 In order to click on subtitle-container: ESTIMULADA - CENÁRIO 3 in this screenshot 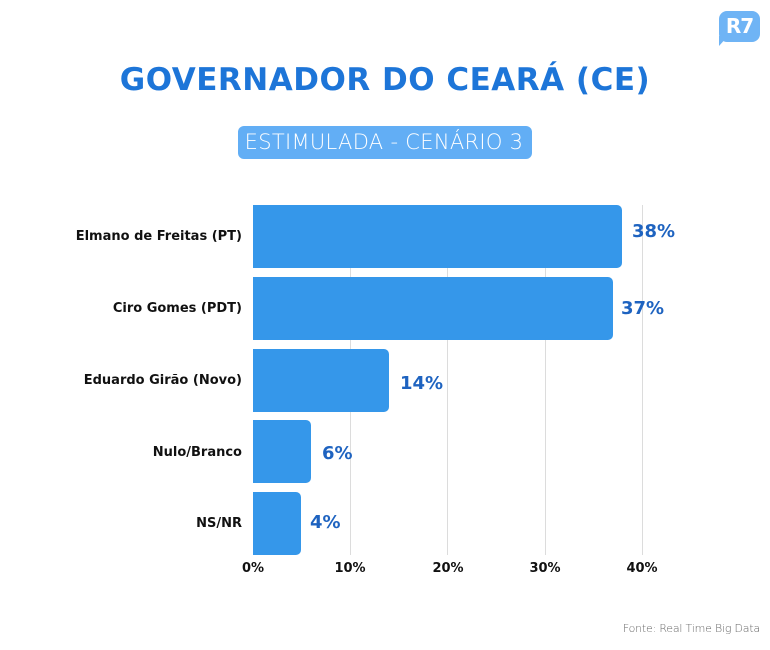, I will do `click(385, 142)`.